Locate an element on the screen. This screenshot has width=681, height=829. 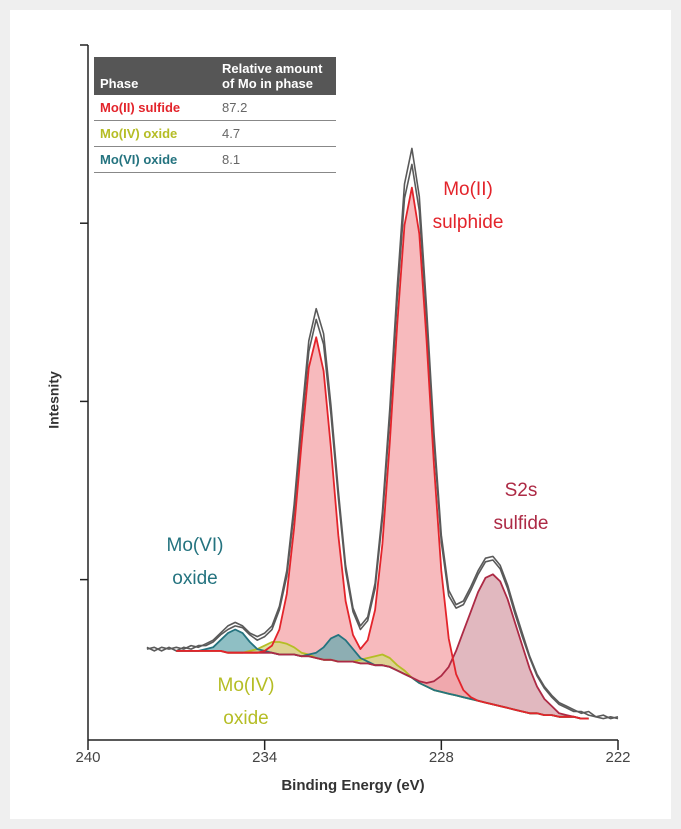
annotation: Mo(II) is located at coordinates (468, 189).